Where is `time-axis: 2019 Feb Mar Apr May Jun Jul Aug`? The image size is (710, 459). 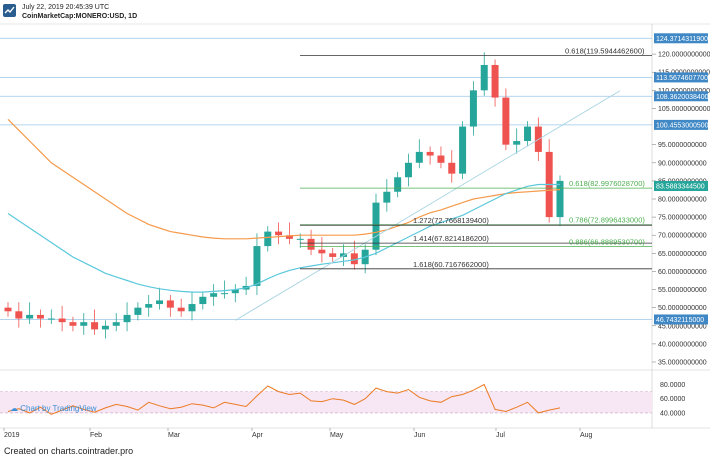 time-axis: 2019 Feb Mar Apr May Jun Jul Aug is located at coordinates (298, 433).